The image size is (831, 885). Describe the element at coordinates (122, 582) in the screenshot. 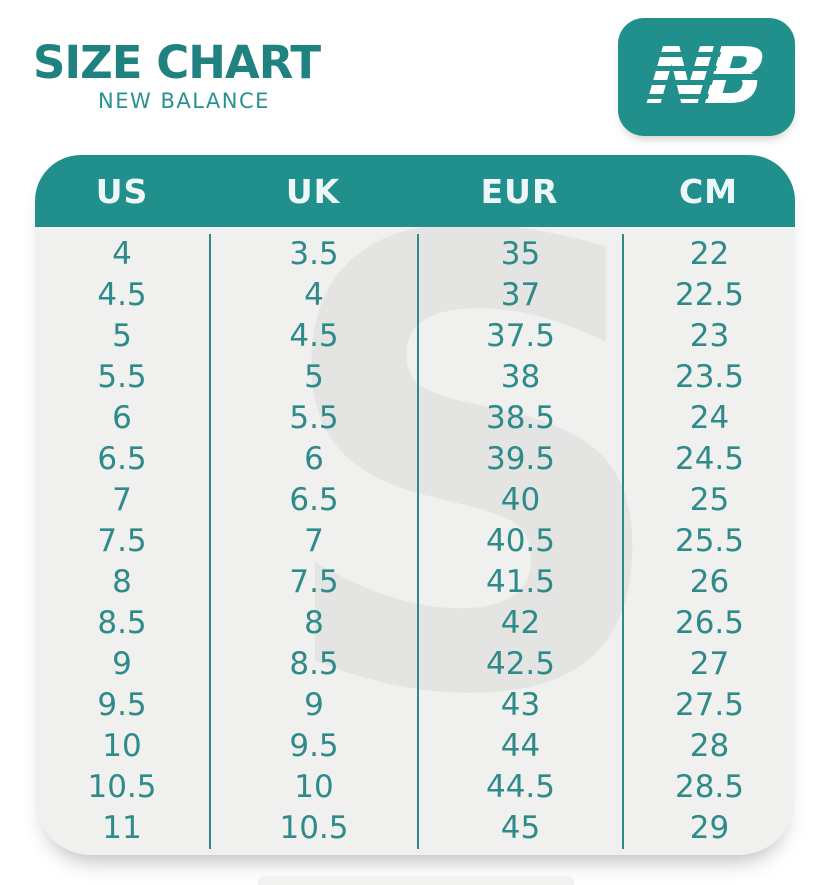

I see `size-cell-us: 8` at that location.